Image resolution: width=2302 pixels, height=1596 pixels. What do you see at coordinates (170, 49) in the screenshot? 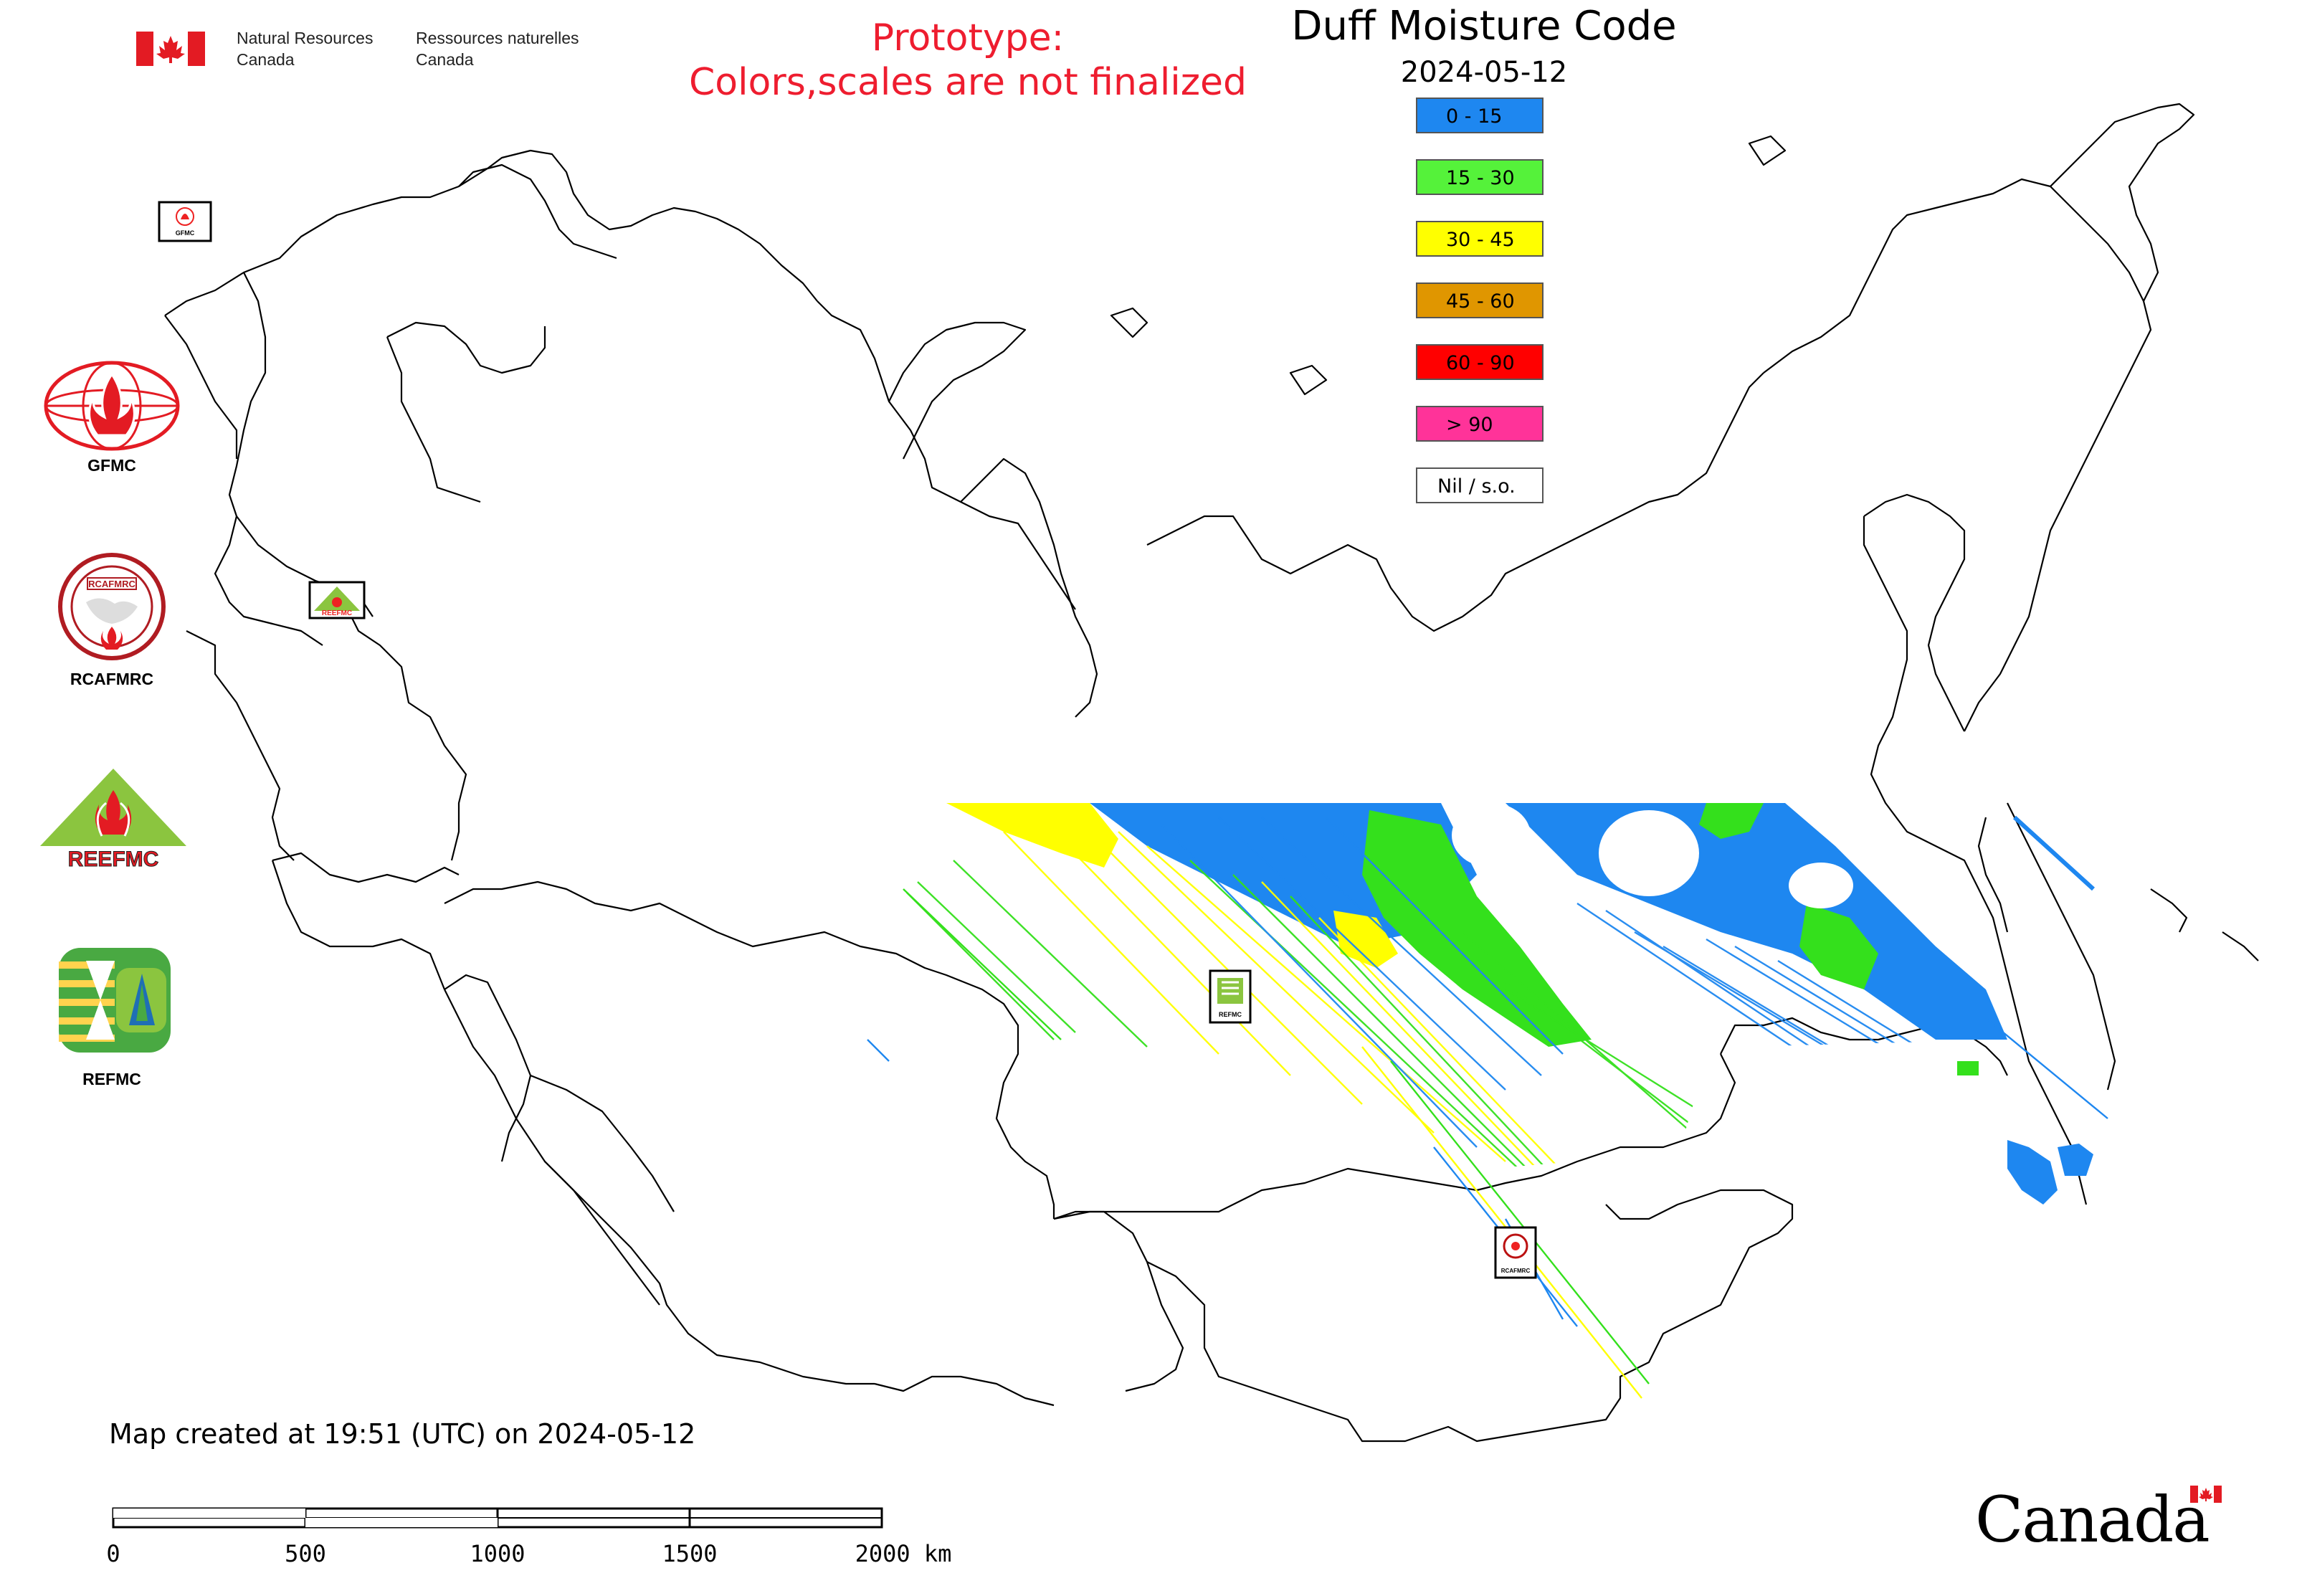
I see `canada-flag-icon` at bounding box center [170, 49].